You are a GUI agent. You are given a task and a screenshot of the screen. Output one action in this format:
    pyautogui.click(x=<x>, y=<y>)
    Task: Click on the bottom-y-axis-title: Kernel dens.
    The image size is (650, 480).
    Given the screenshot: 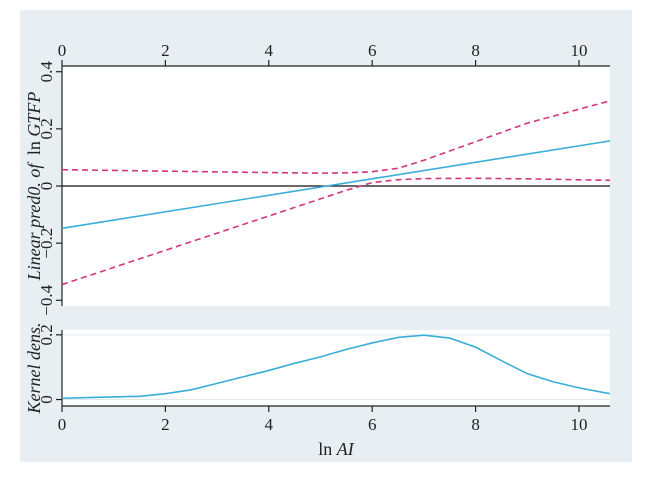 What is the action you would take?
    pyautogui.click(x=34, y=369)
    